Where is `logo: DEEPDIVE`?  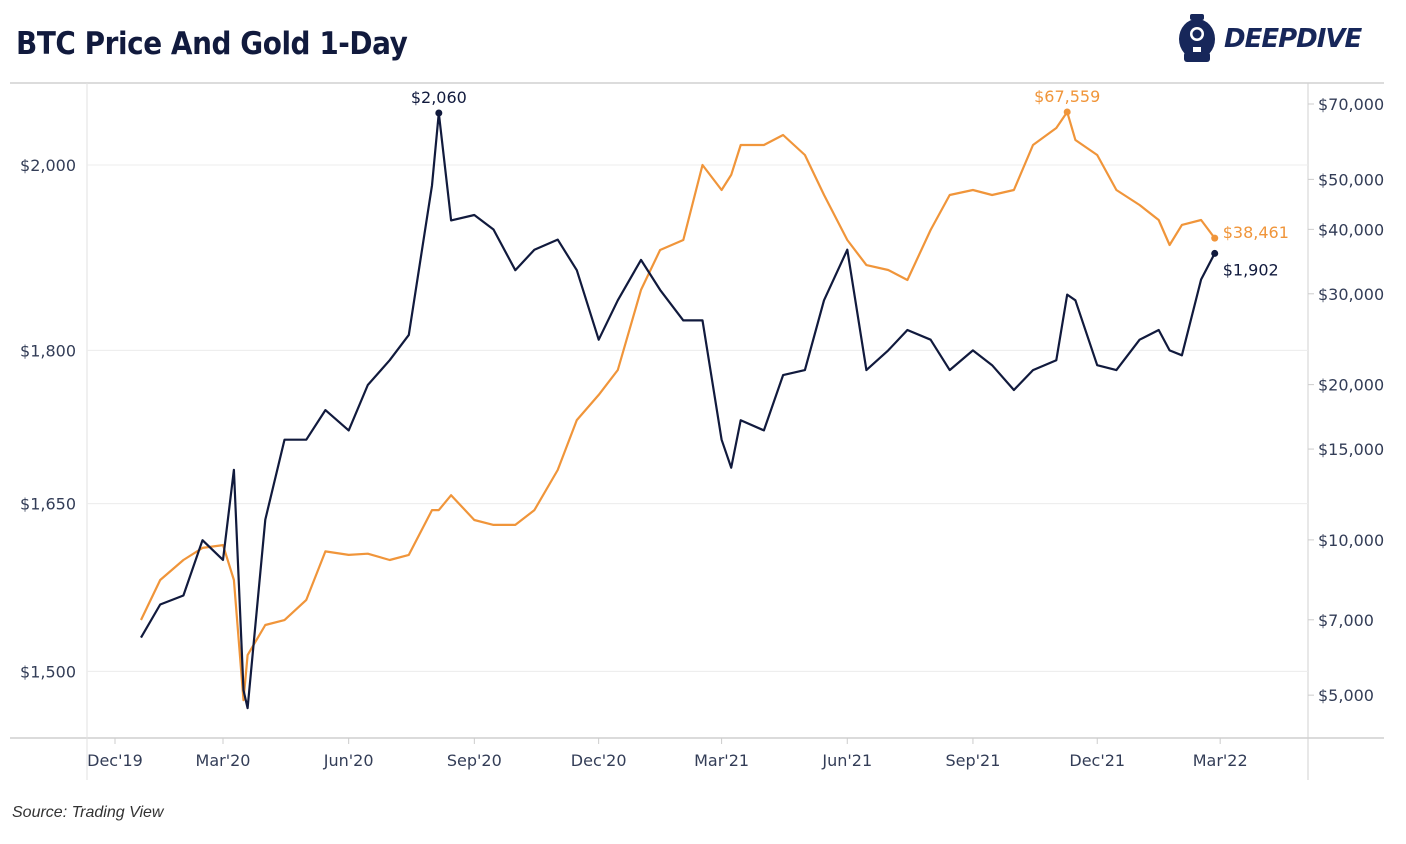
logo: DEEPDIVE is located at coordinates (1269, 39).